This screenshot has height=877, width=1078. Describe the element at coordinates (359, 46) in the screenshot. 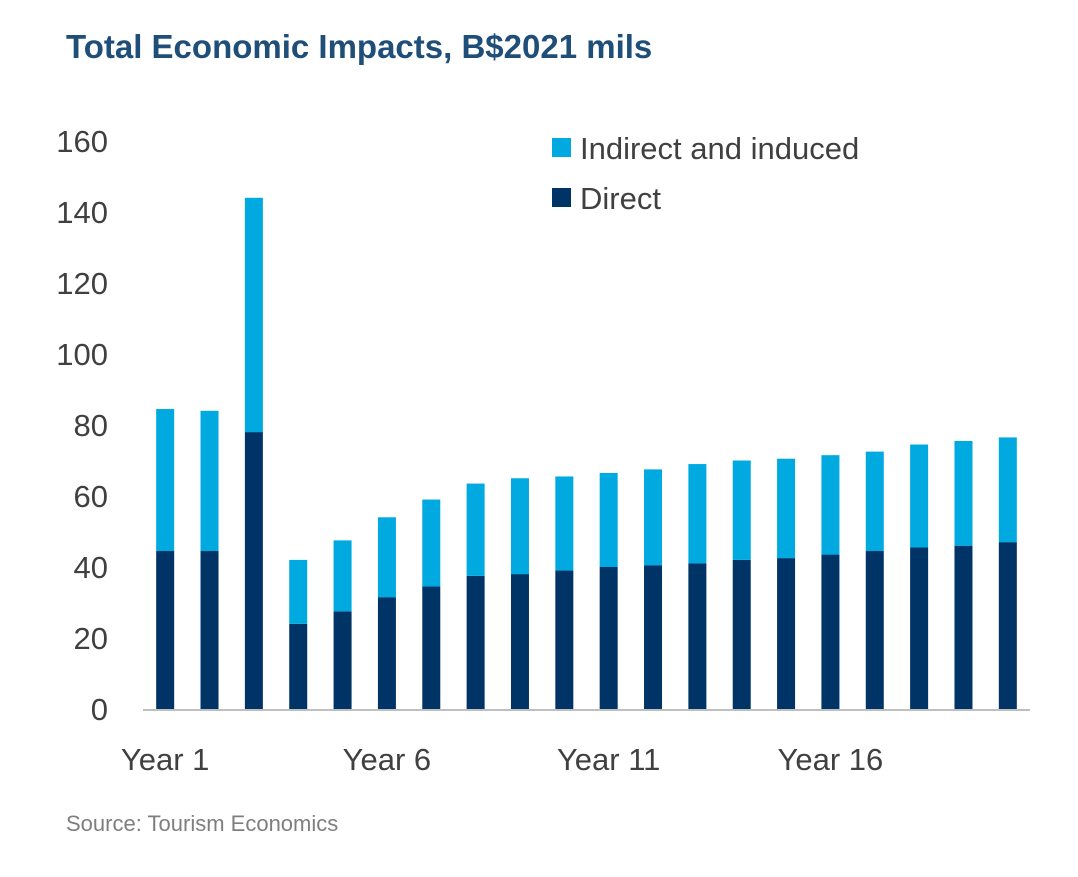

I see `chart-title: Total Economic Impacts, B$2021 mils` at that location.